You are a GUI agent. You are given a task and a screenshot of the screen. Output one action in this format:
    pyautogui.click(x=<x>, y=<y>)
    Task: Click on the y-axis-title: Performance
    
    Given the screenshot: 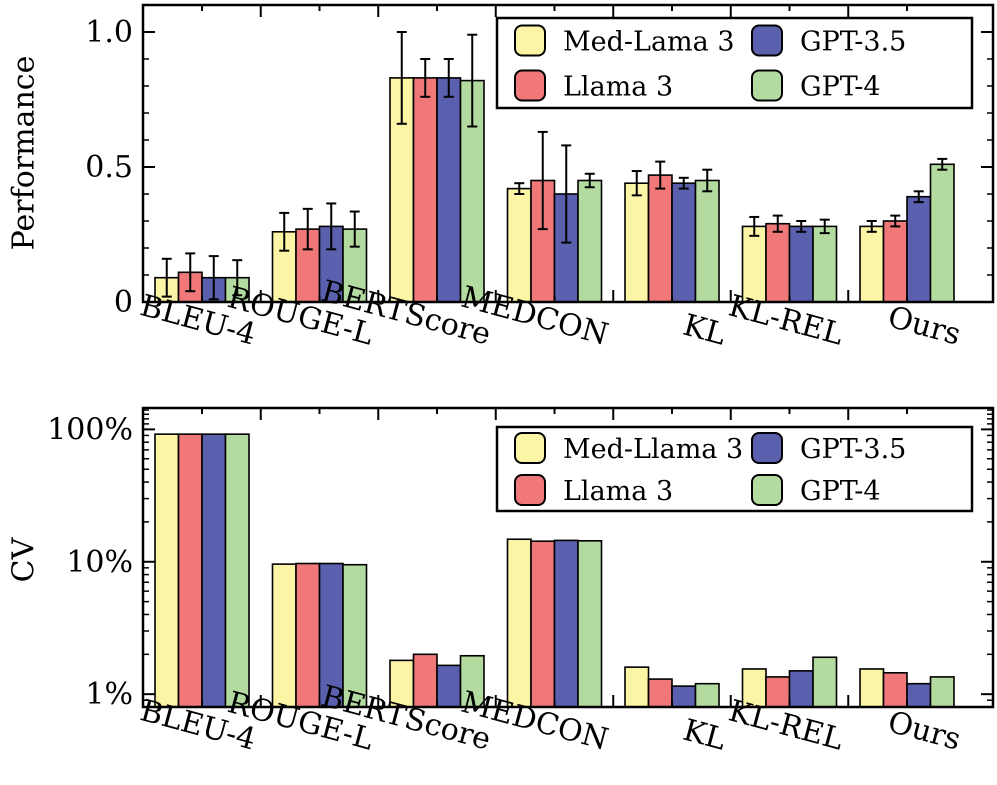 What is the action you would take?
    pyautogui.click(x=24, y=153)
    